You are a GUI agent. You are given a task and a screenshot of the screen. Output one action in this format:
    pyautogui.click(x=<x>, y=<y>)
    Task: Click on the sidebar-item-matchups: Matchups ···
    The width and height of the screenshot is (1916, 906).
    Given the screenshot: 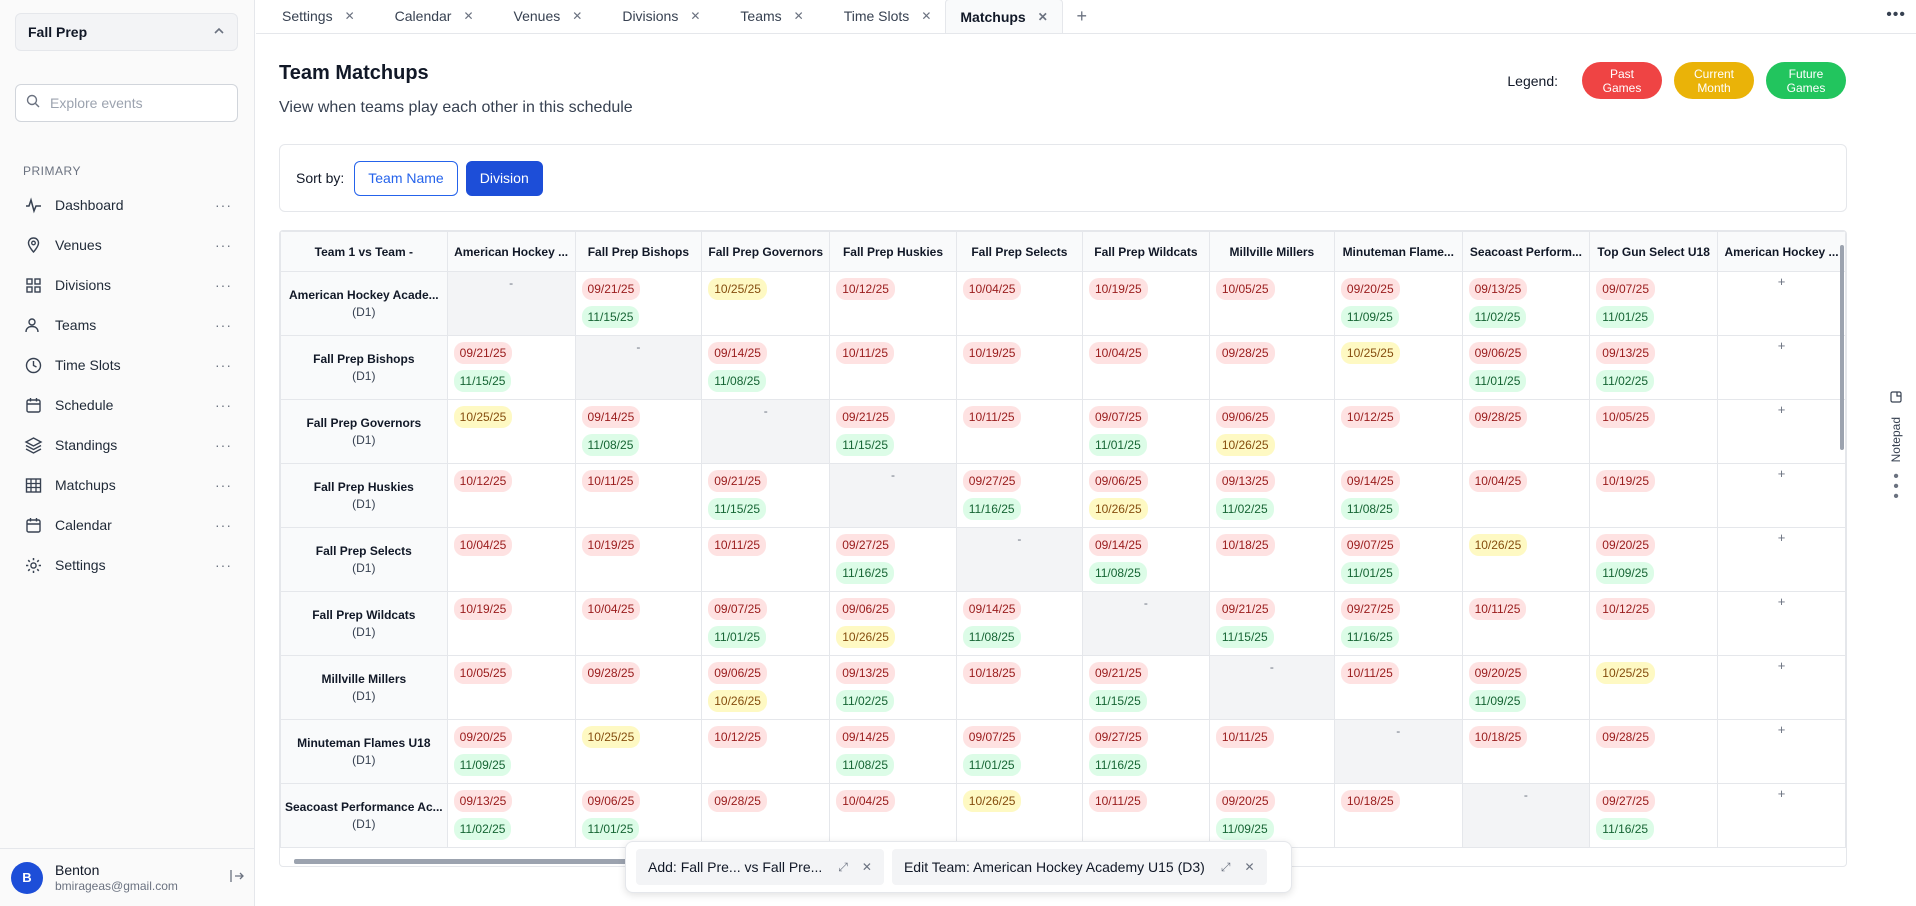 What is the action you would take?
    pyautogui.click(x=127, y=485)
    